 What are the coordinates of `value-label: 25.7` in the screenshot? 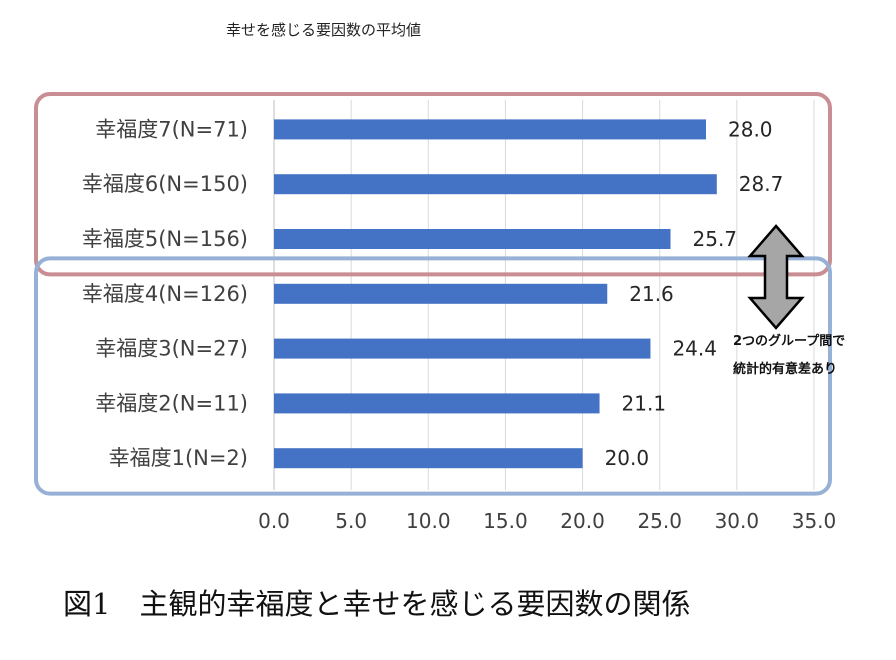 It's located at (715, 239).